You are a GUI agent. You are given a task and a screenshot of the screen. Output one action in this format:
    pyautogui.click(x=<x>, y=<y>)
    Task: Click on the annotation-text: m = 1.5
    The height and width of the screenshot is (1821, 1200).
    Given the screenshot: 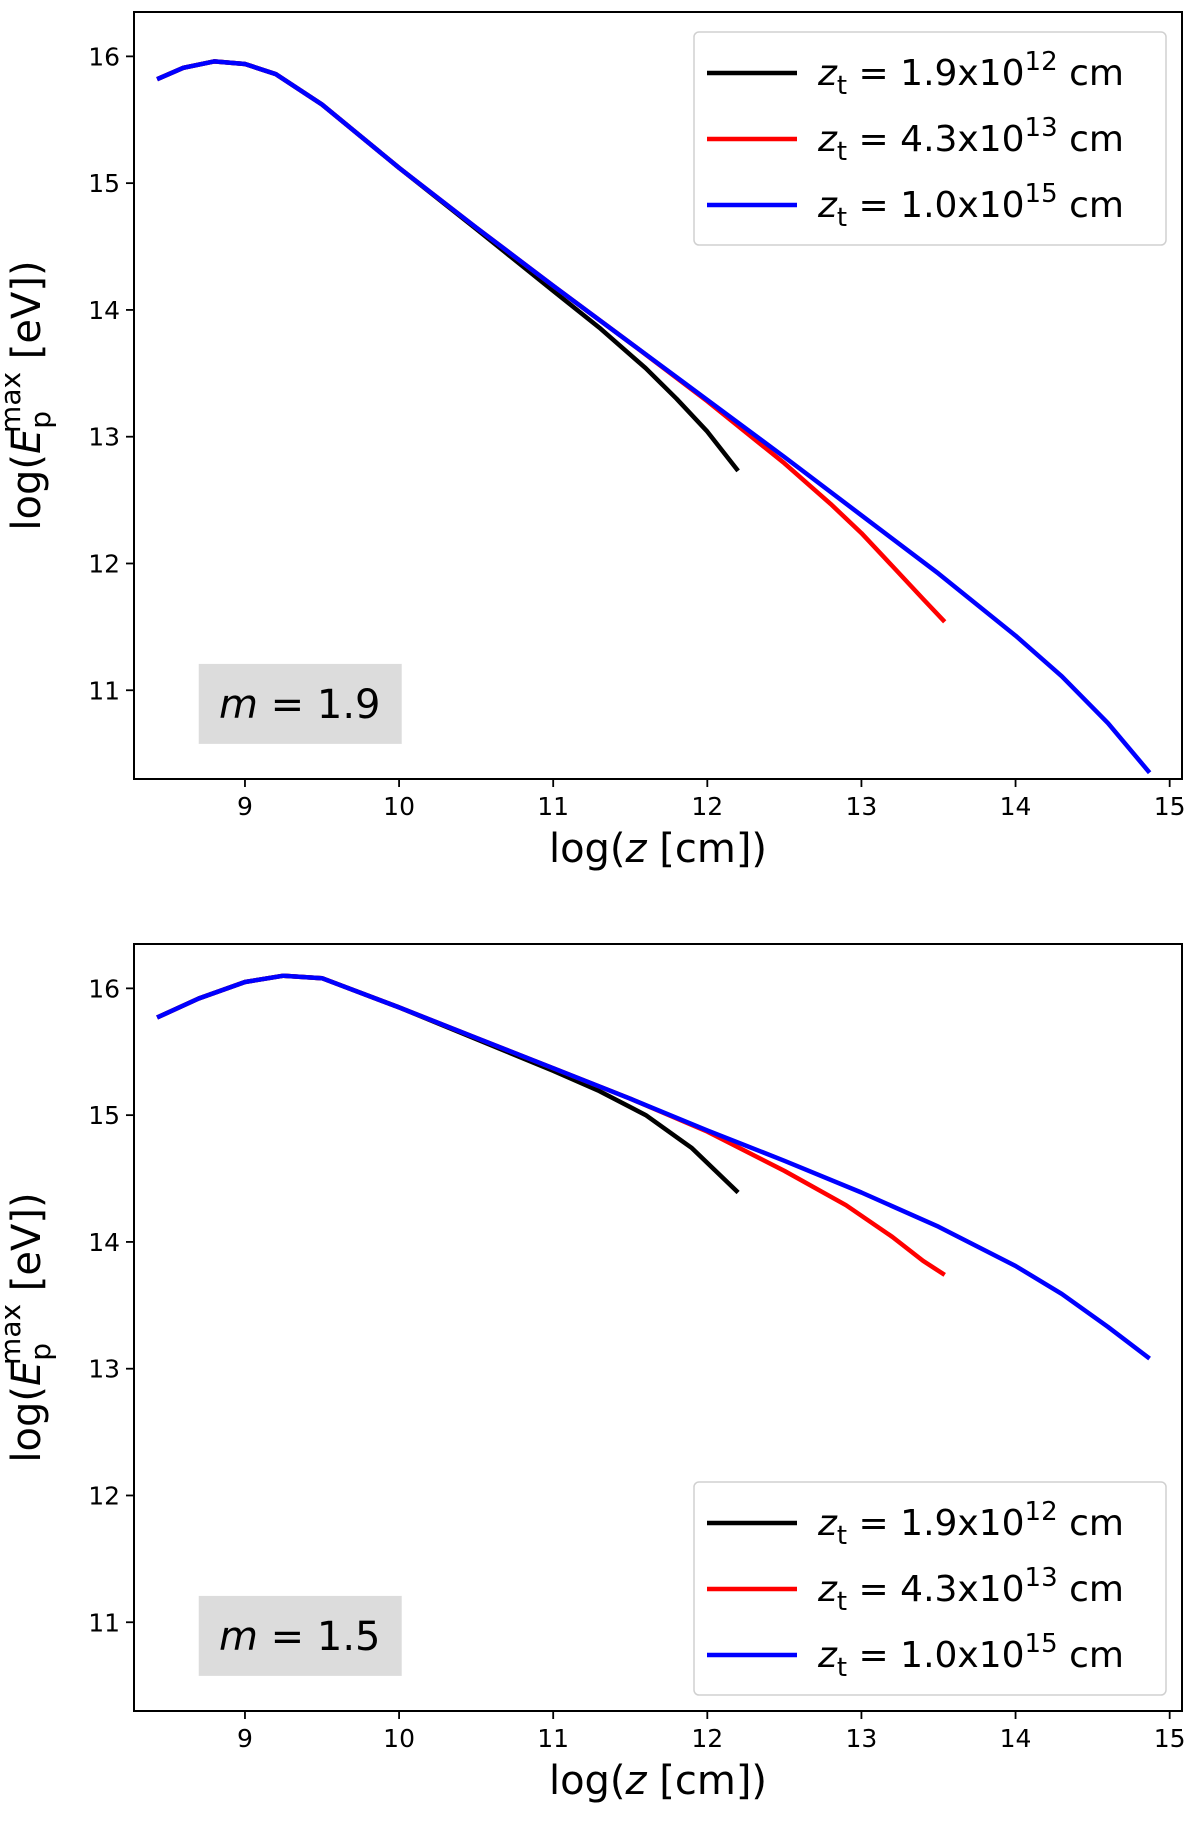 What is the action you would take?
    pyautogui.click(x=300, y=1637)
    